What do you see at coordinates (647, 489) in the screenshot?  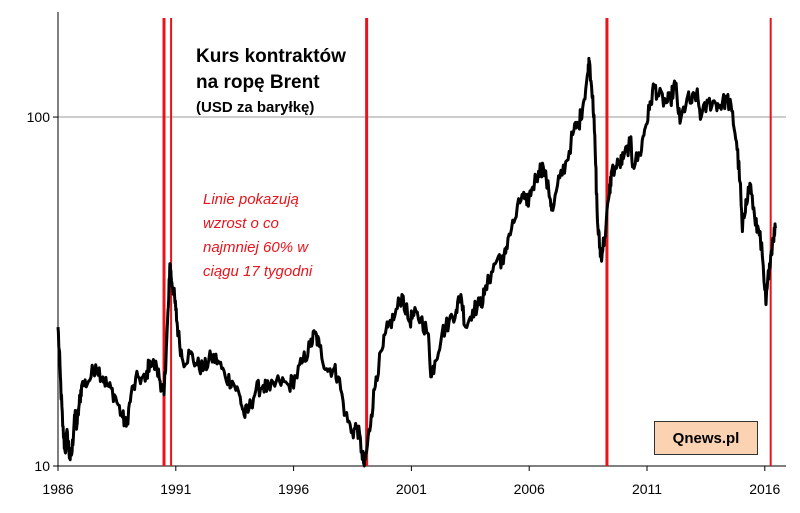 I see `x-tick-label-2011: 2011` at bounding box center [647, 489].